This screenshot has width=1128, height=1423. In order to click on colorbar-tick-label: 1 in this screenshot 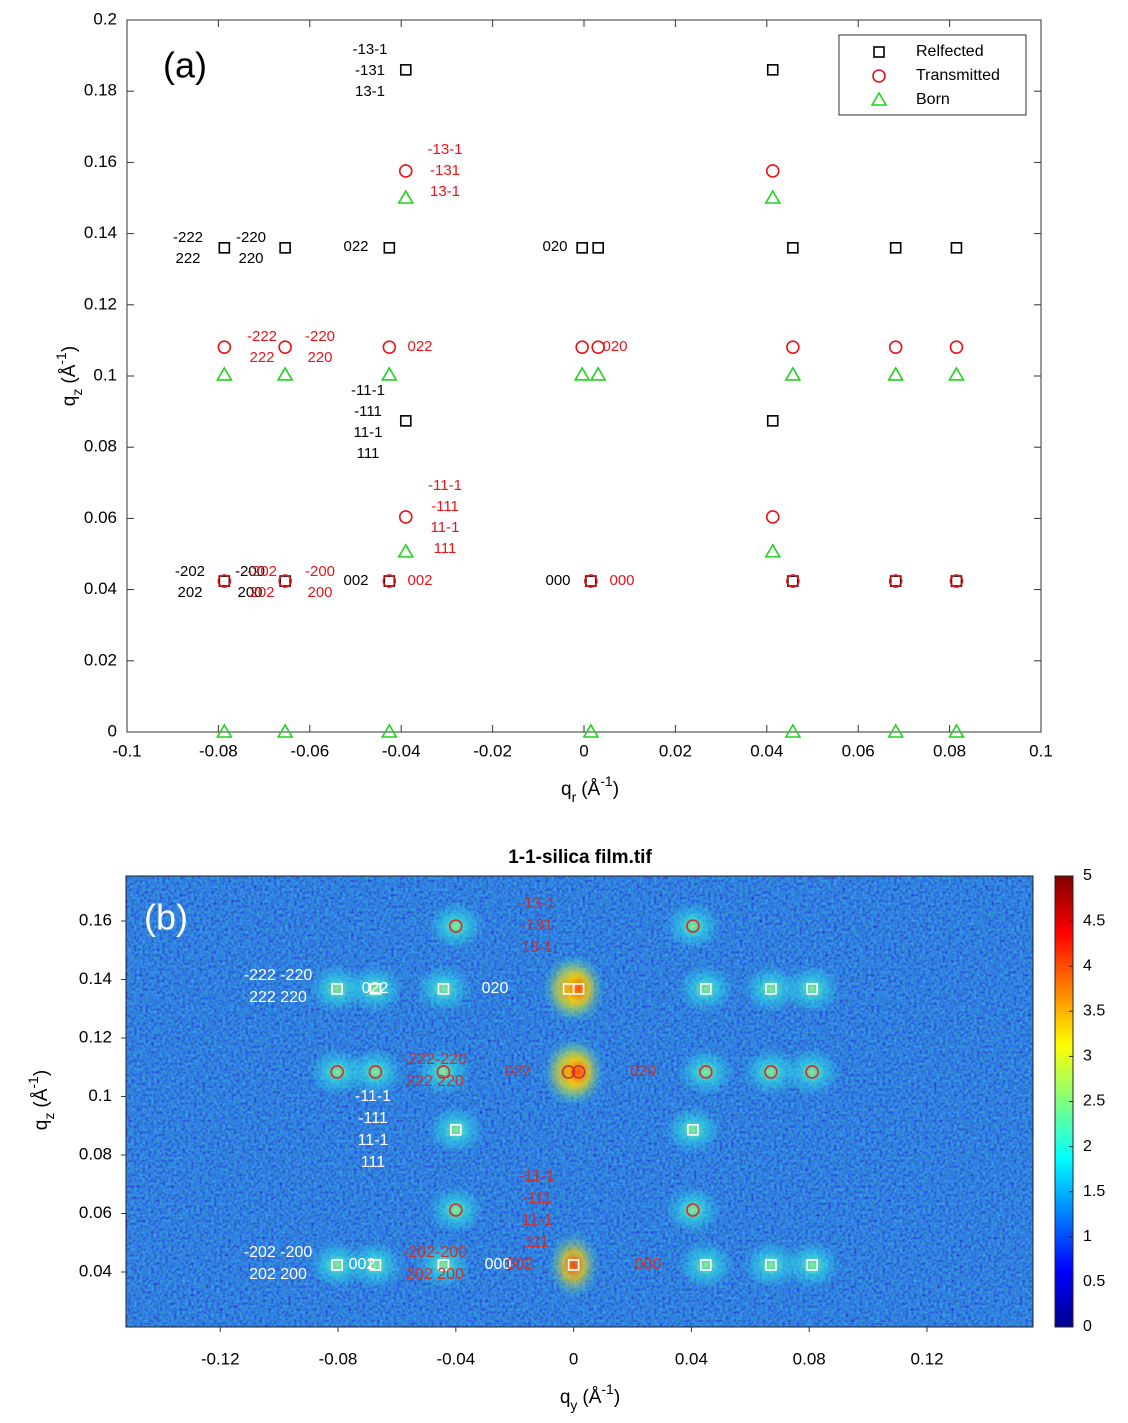, I will do `click(1087, 1236)`.